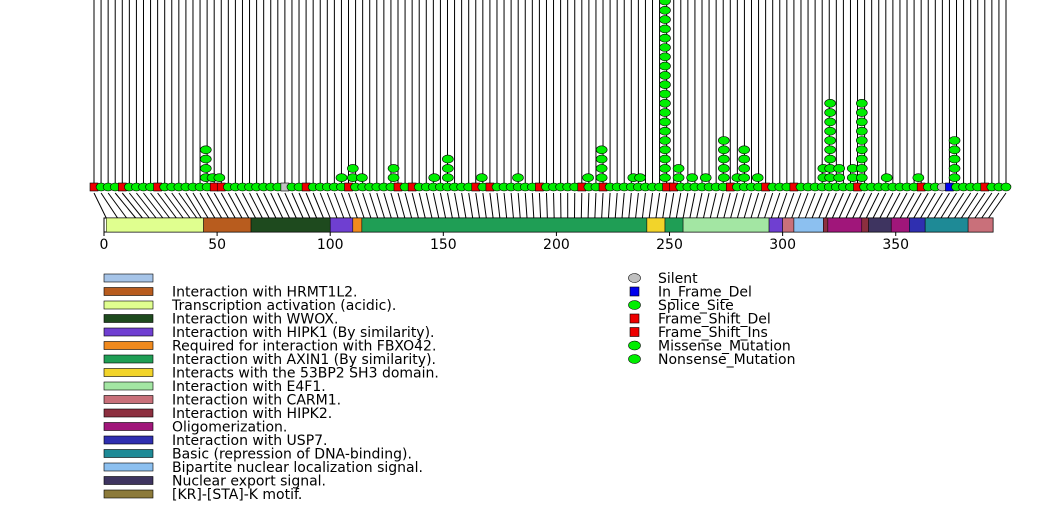  Describe the element at coordinates (895, 245) in the screenshot. I see `tick-label: 350` at that location.